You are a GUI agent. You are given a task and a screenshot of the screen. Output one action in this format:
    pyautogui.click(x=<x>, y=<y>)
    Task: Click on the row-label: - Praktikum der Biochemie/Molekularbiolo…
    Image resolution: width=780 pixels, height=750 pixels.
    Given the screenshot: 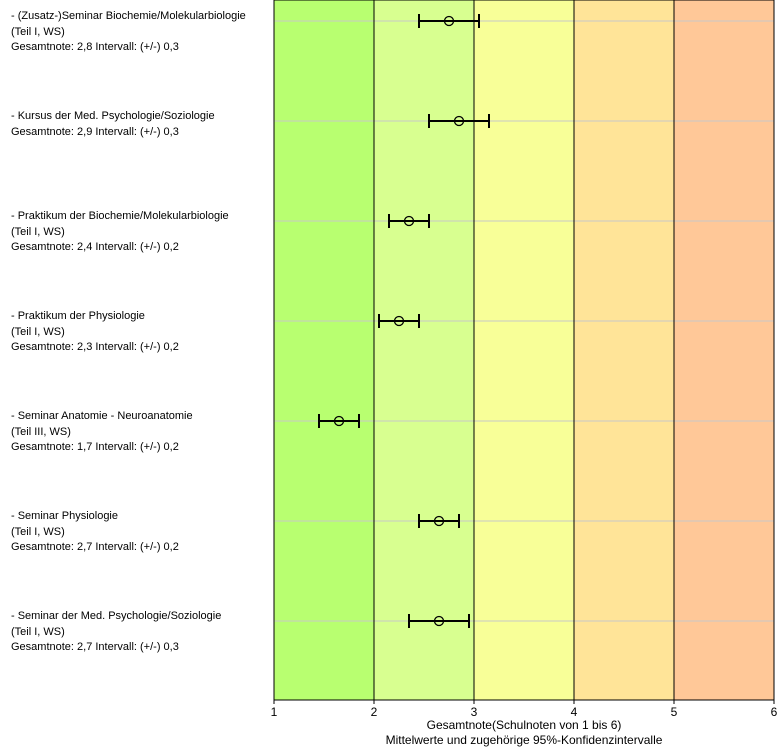 What is the action you would take?
    pyautogui.click(x=142, y=232)
    